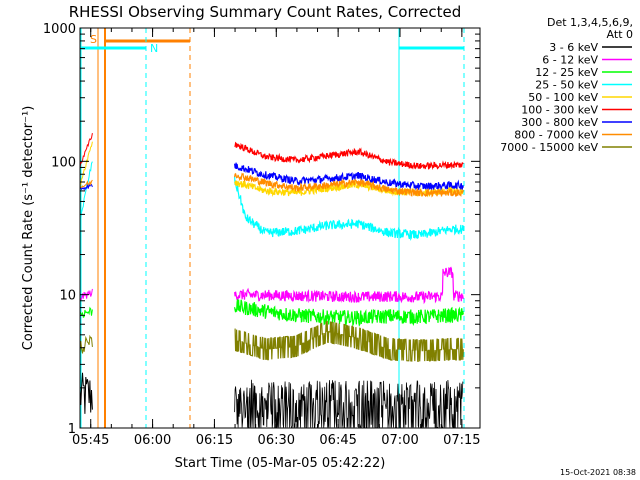 The height and width of the screenshot is (480, 640). I want to click on legend-label: 7000 - 15000 keV, so click(549, 147).